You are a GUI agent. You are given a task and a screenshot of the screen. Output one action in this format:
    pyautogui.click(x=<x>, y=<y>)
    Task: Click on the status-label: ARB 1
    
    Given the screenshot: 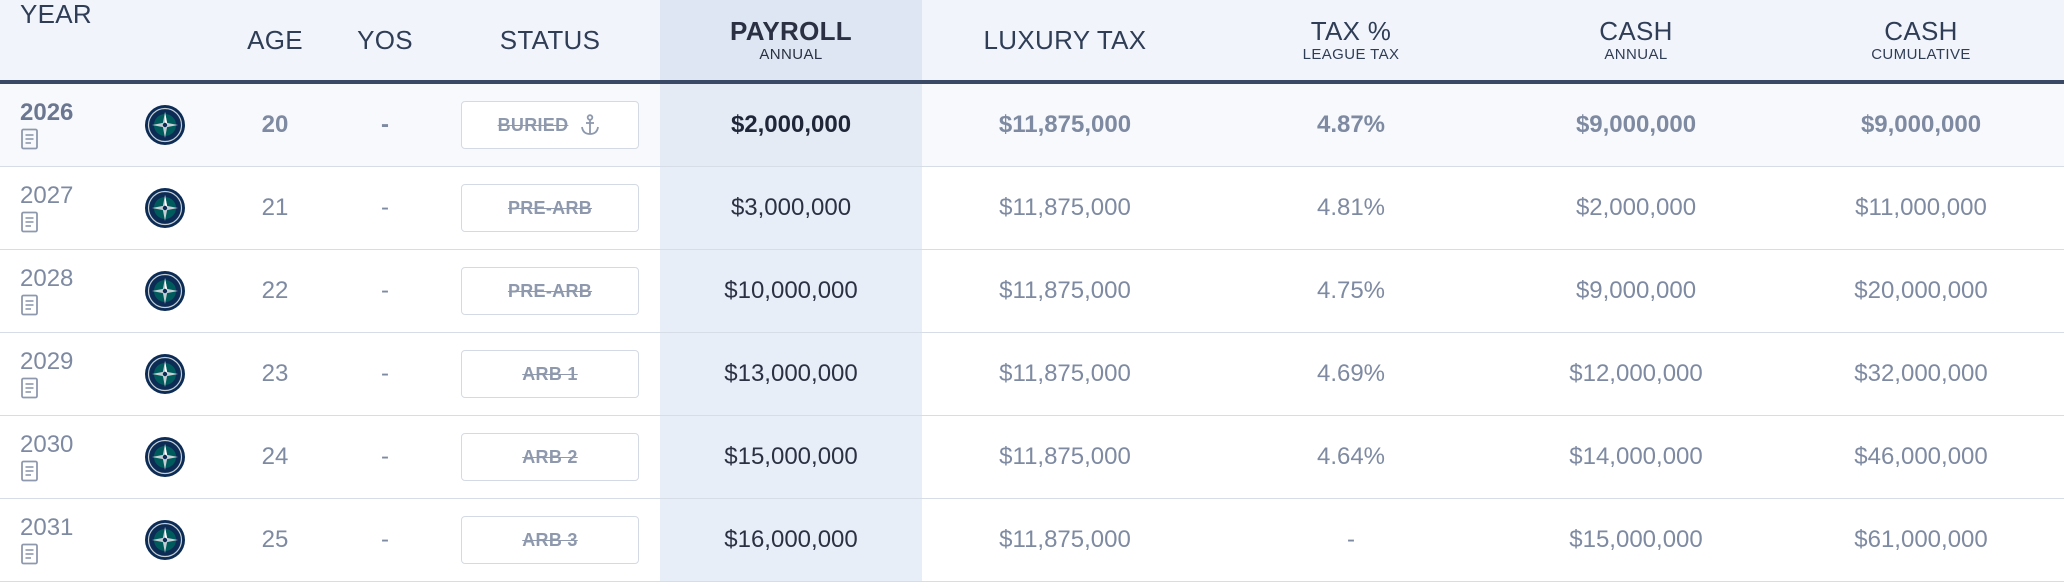 What is the action you would take?
    pyautogui.click(x=550, y=373)
    